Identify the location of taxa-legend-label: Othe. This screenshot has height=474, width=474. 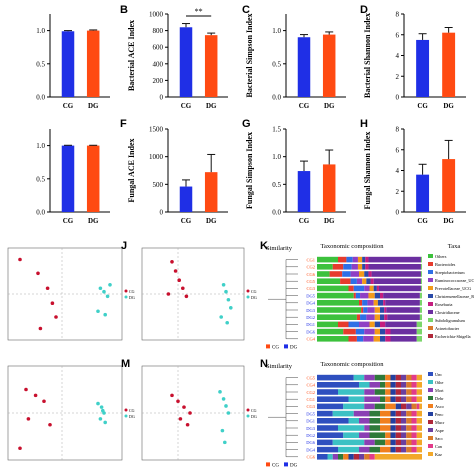
(439, 382).